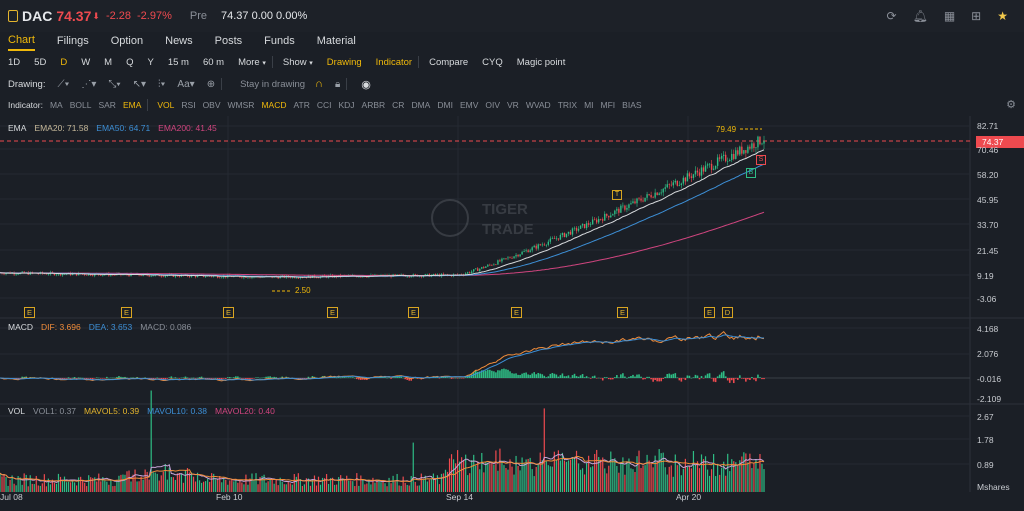  Describe the element at coordinates (11, 497) in the screenshot. I see `x-axis-label: Jul 08` at that location.